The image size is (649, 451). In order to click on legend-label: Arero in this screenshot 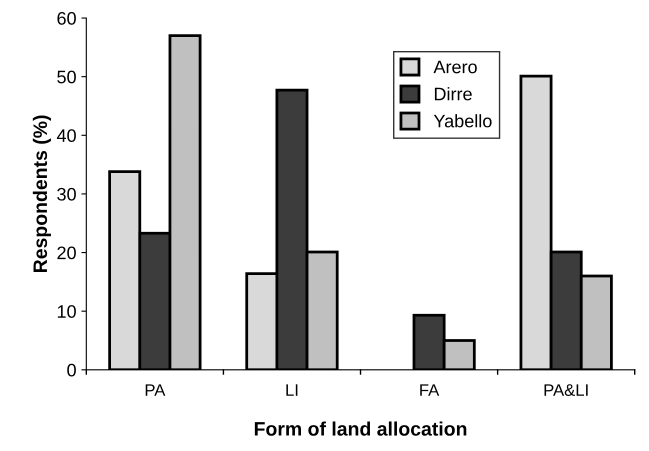, I will do `click(455, 67)`.